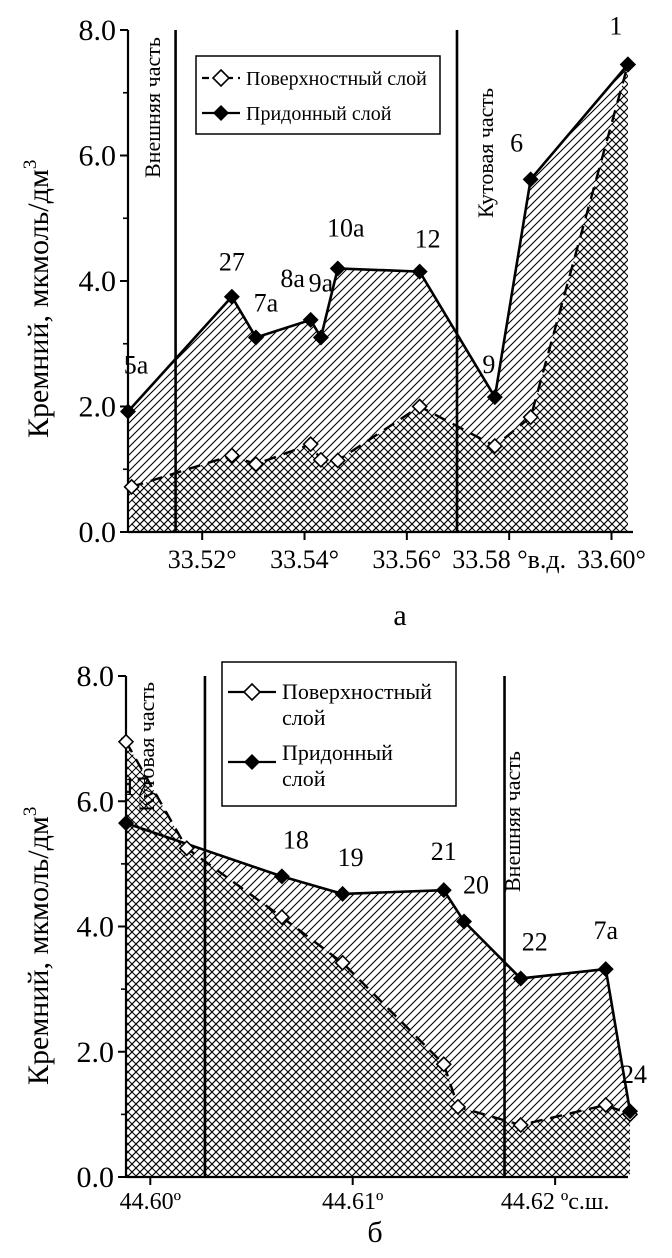  Describe the element at coordinates (38, 303) in the screenshot. I see `y-axis-label-text: Кремний, мкмоль/дм` at that location.